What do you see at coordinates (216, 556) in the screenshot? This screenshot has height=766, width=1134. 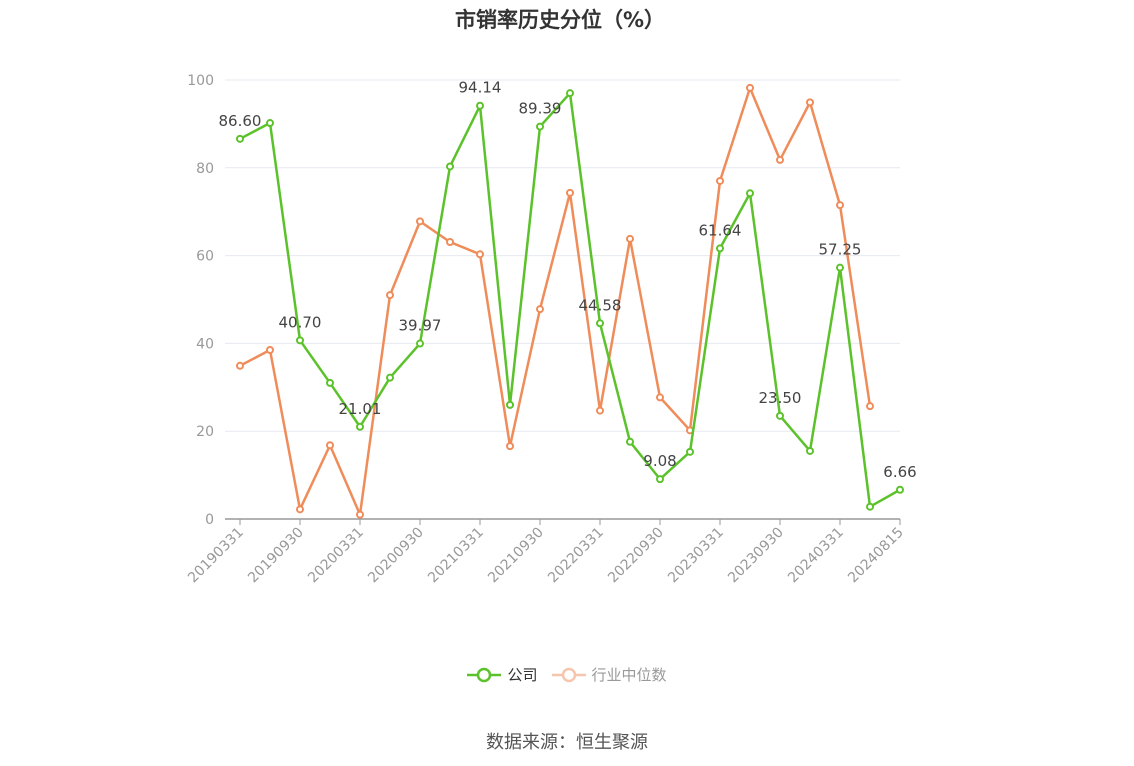 I see `x-tick-label: 20190331` at bounding box center [216, 556].